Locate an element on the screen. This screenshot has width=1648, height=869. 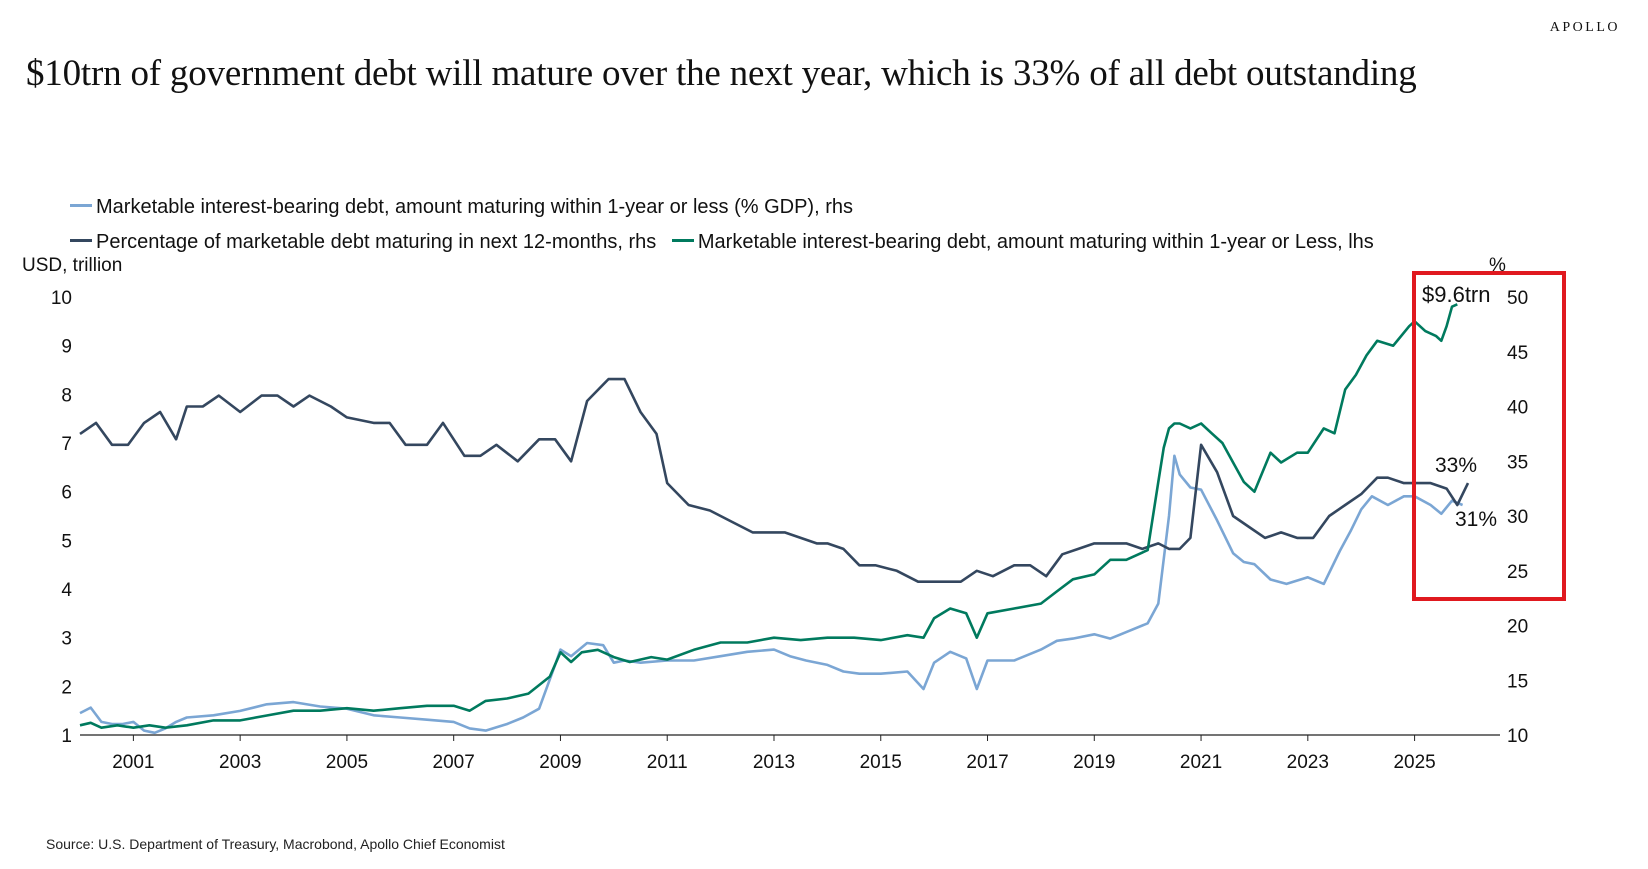
y-left-tick-label: 9 is located at coordinates (66, 347).